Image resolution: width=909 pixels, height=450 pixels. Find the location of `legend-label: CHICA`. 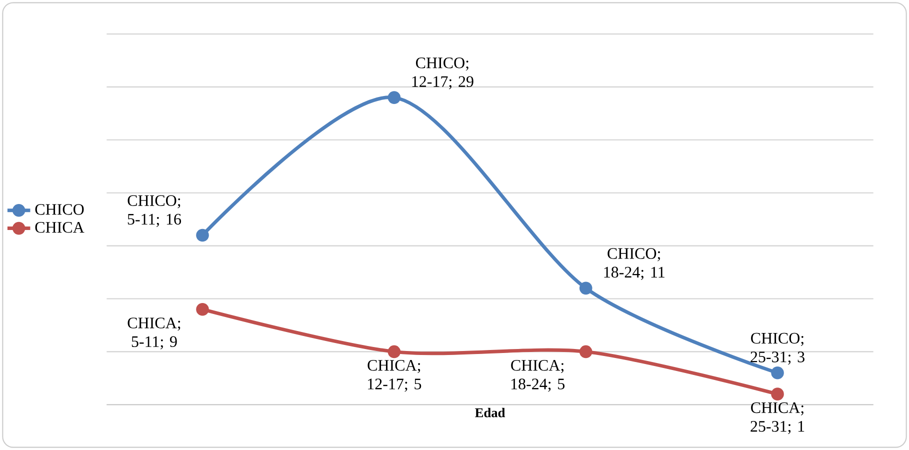

legend-label: CHICA is located at coordinates (59, 227).